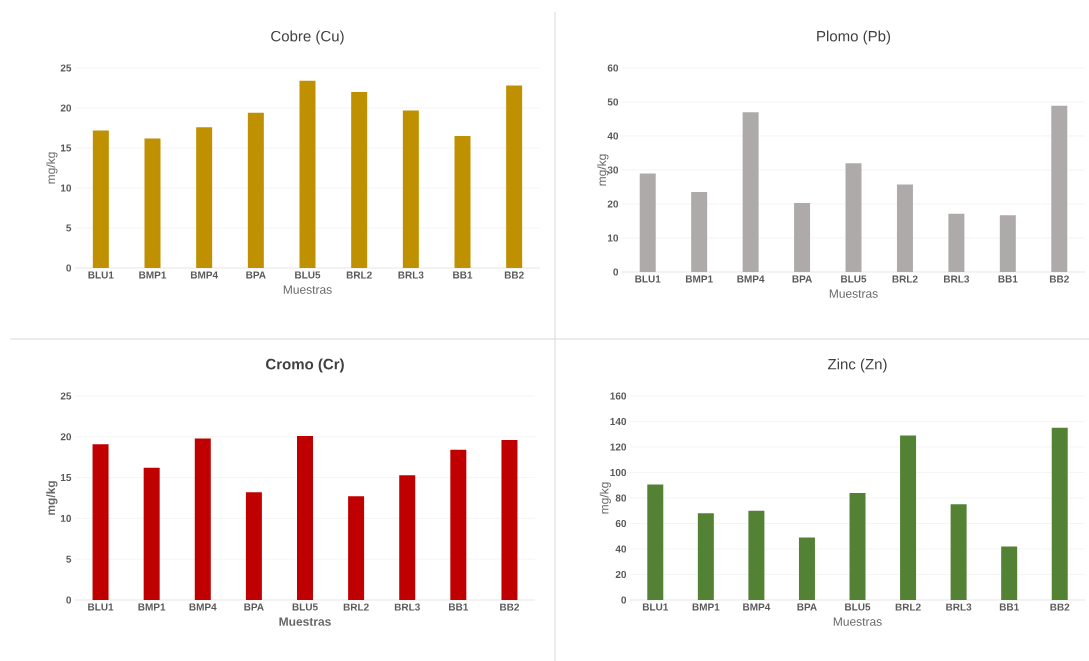 Image resolution: width=1089 pixels, height=661 pixels. What do you see at coordinates (613, 102) in the screenshot?
I see `y-tick-label: 50` at bounding box center [613, 102].